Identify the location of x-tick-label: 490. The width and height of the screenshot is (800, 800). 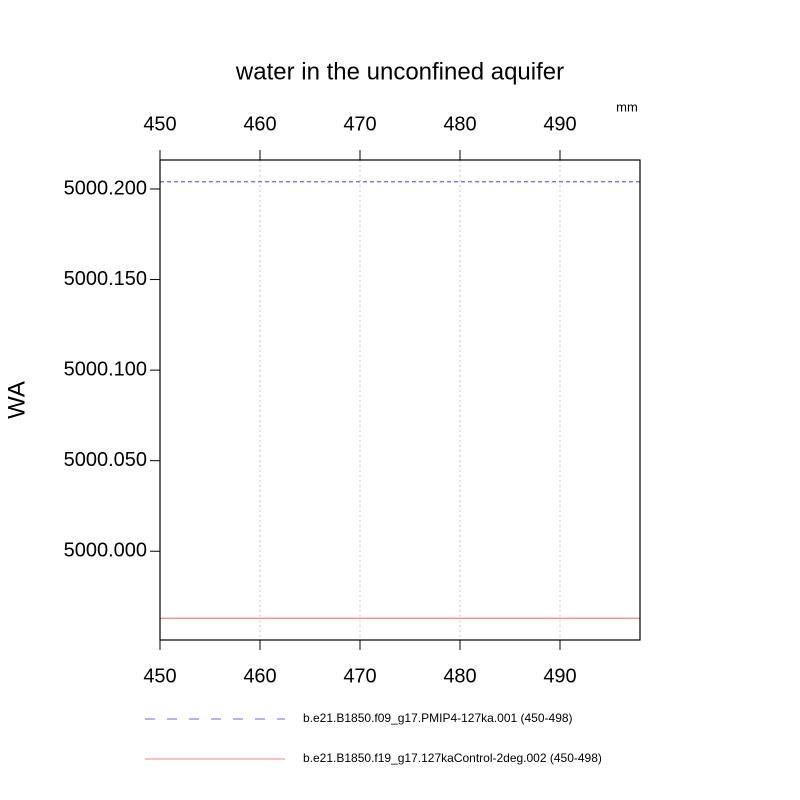
(559, 676).